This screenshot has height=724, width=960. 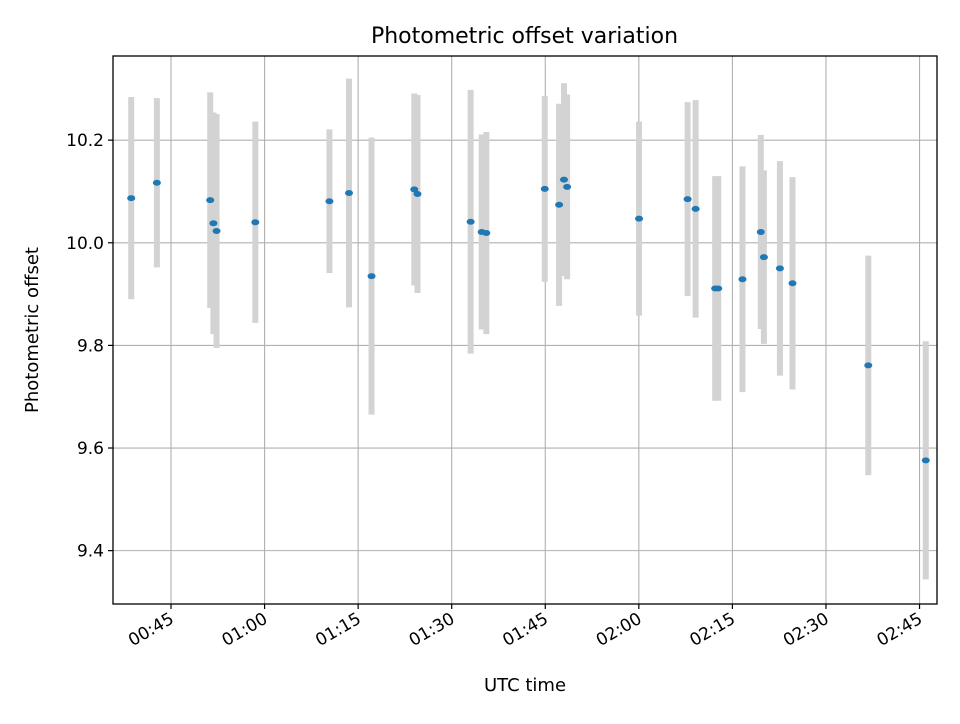 What do you see at coordinates (32, 330) in the screenshot?
I see `y-axis-label: Photometric offset` at bounding box center [32, 330].